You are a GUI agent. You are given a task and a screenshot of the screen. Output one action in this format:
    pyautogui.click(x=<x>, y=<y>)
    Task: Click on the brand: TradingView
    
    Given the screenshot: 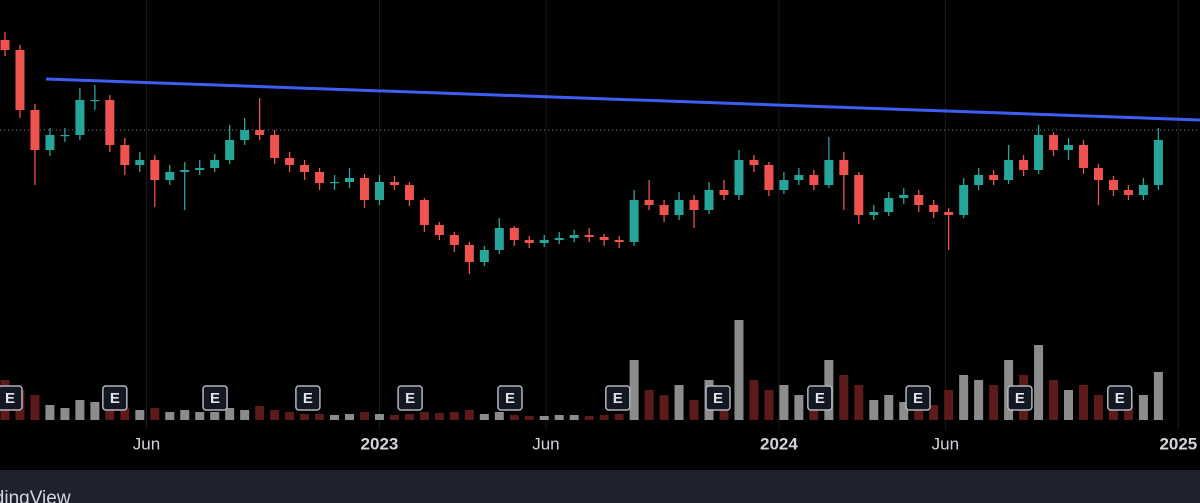 What is the action you would take?
    pyautogui.click(x=35, y=495)
    